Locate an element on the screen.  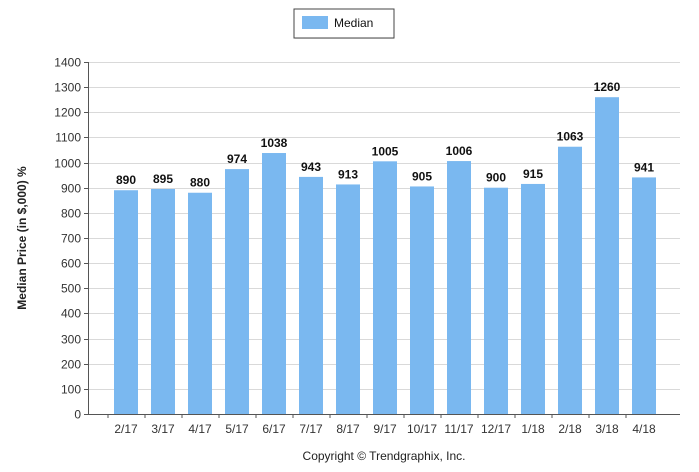
legend: Median is located at coordinates (344, 23).